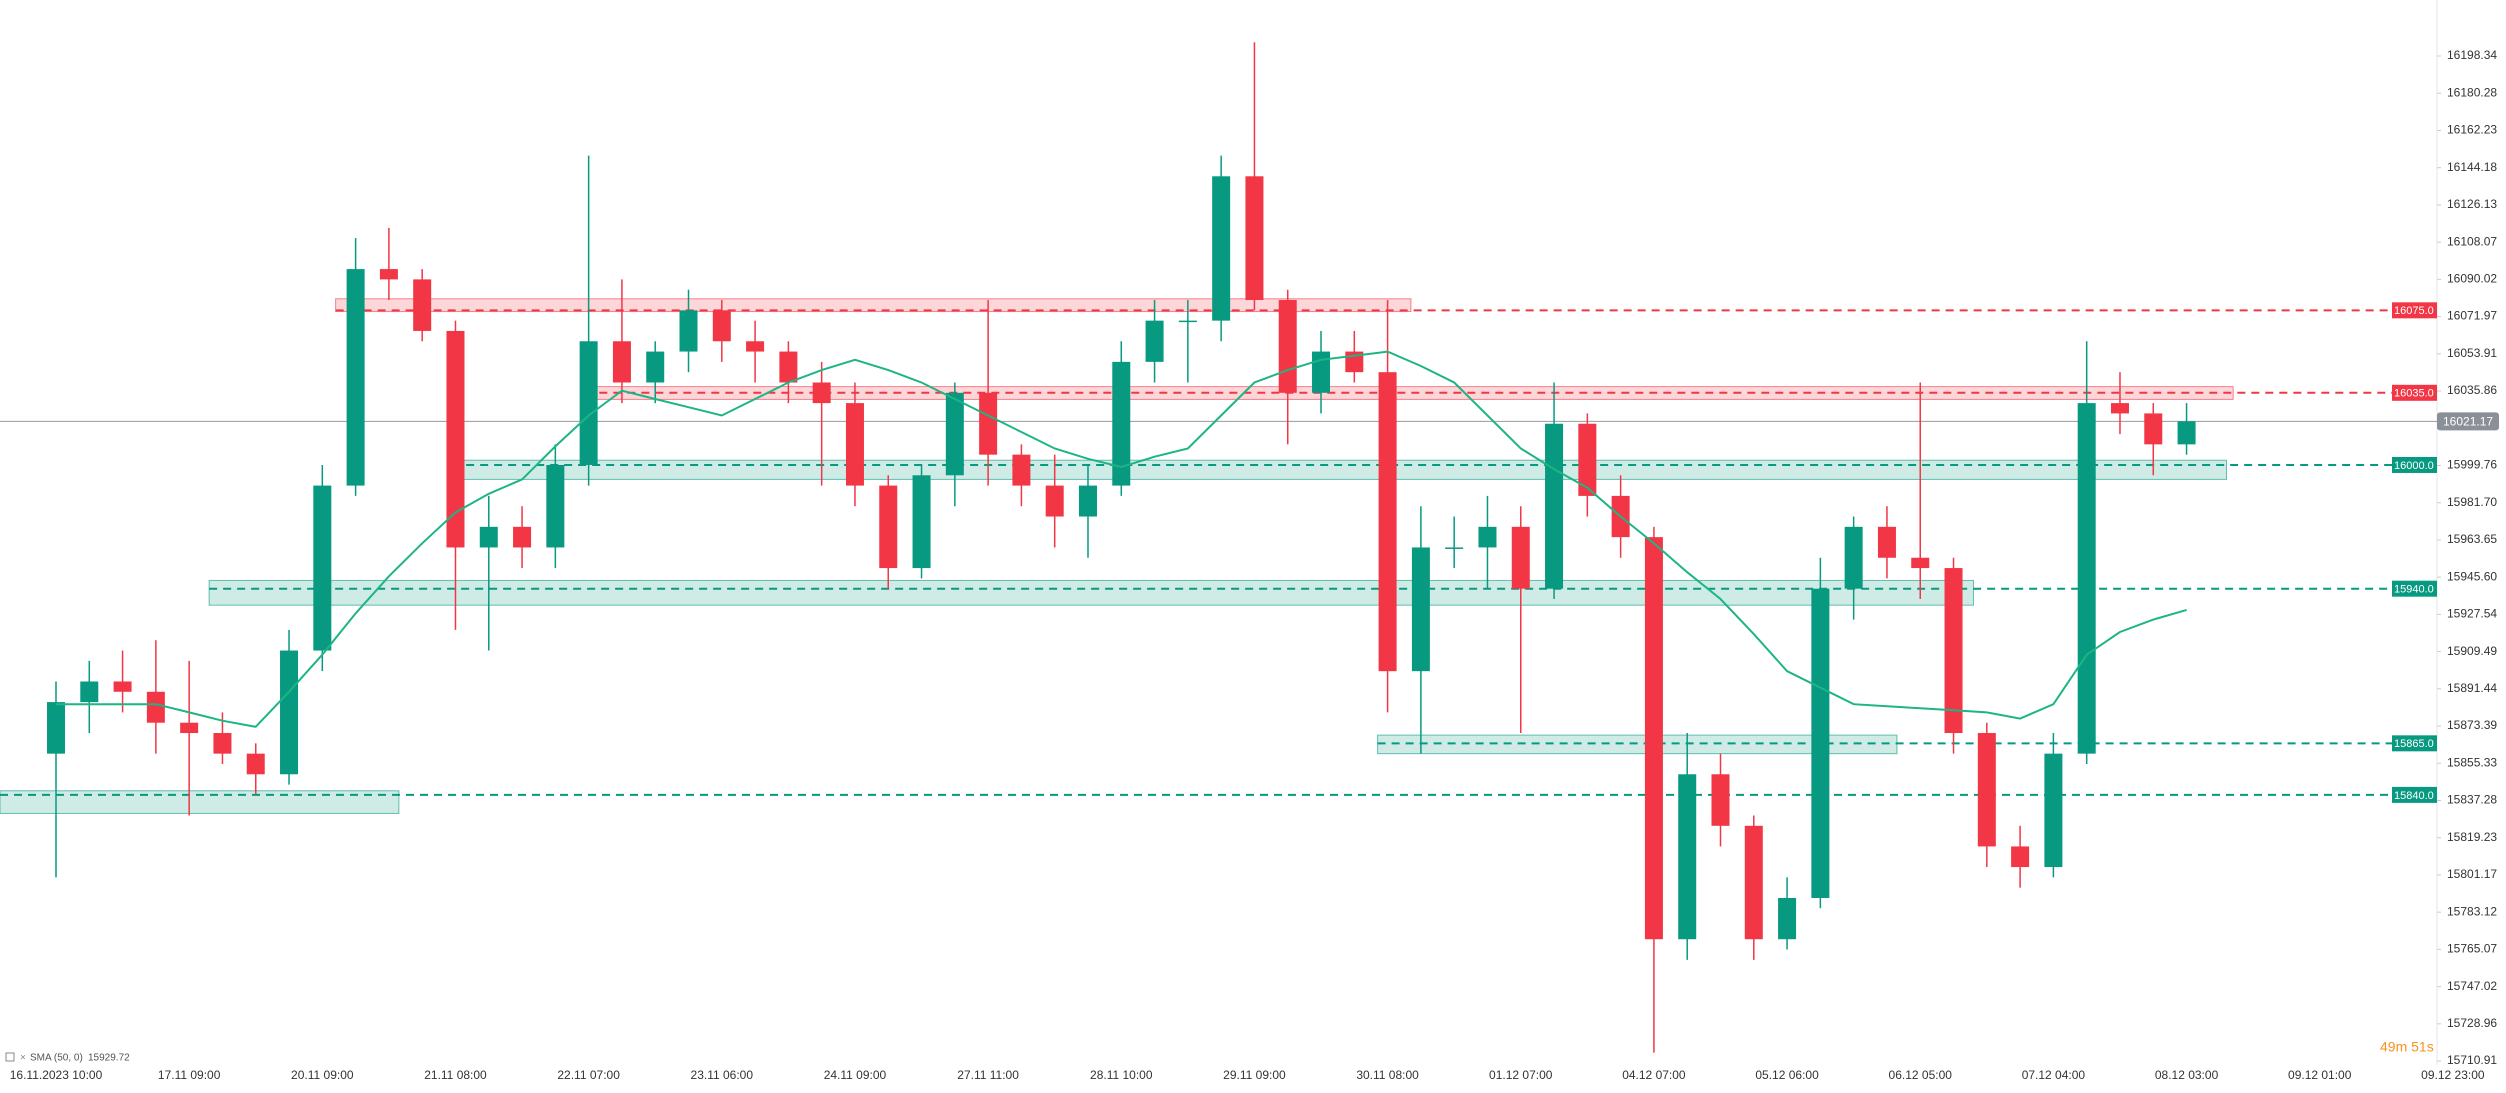  What do you see at coordinates (2472, 390) in the screenshot?
I see `y-tick-label: 16035.86` at bounding box center [2472, 390].